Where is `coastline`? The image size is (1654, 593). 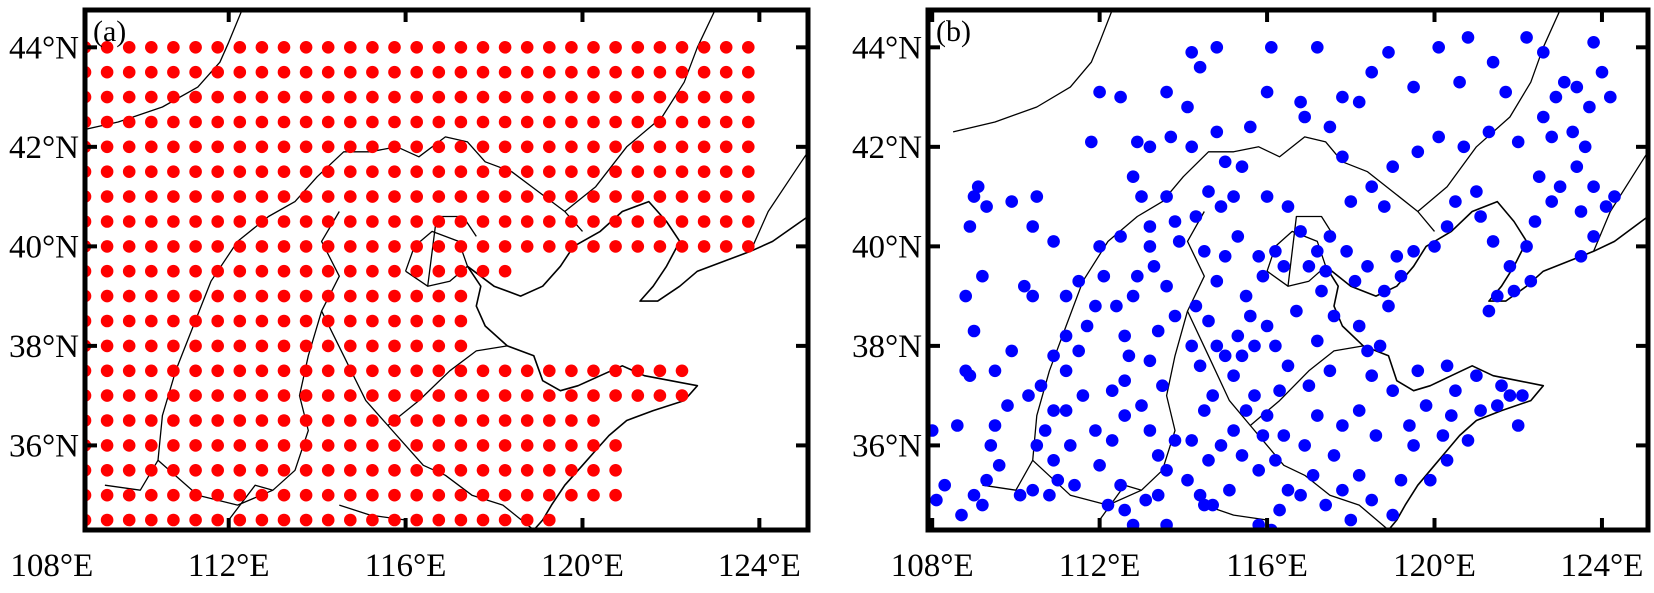
coastline is located at coordinates (582, 397).